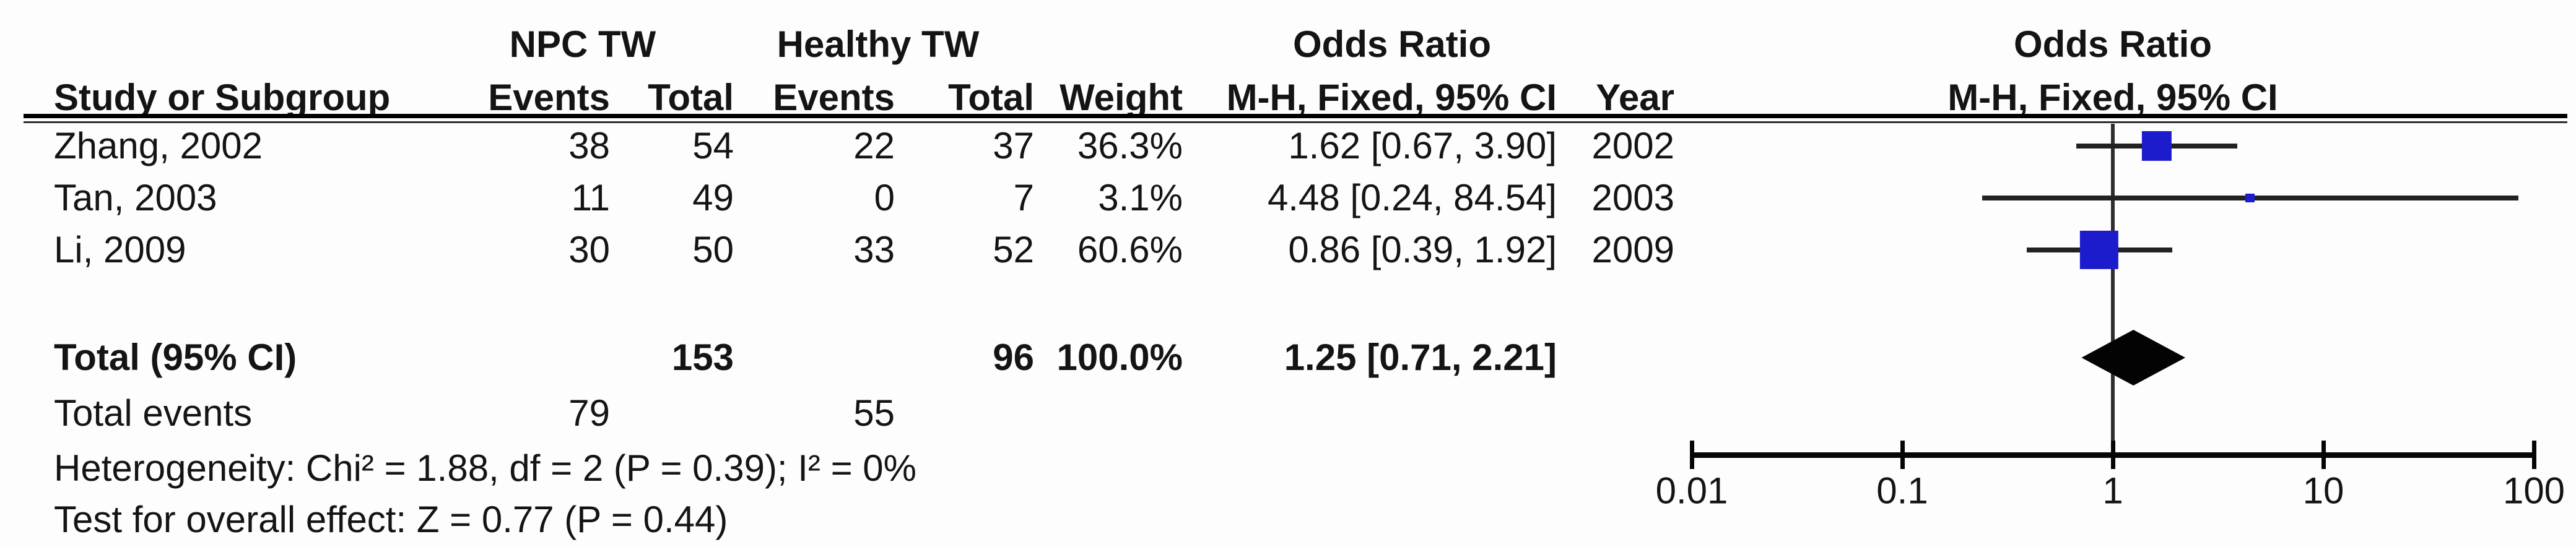 This screenshot has height=547, width=2576. I want to click on total-events-healthy: 55, so click(874, 413).